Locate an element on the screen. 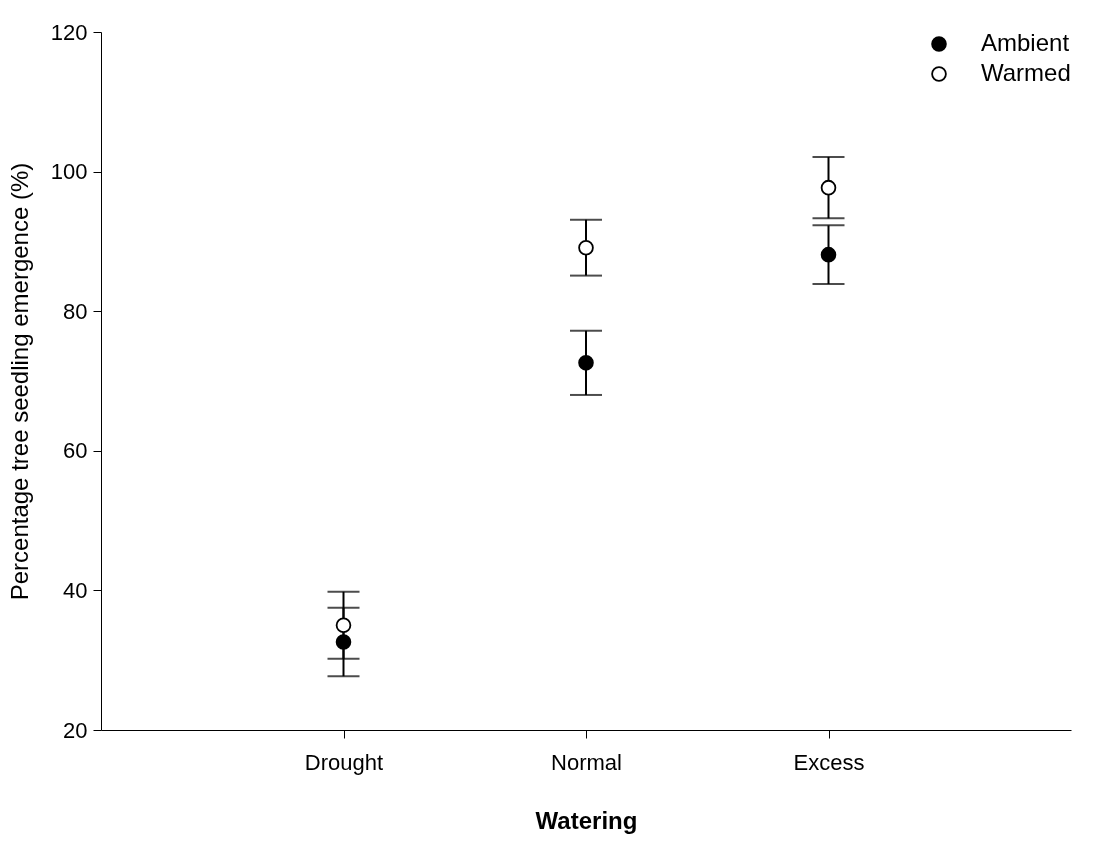 This screenshot has height=853, width=1119. y-tick-label: 120 is located at coordinates (69, 32).